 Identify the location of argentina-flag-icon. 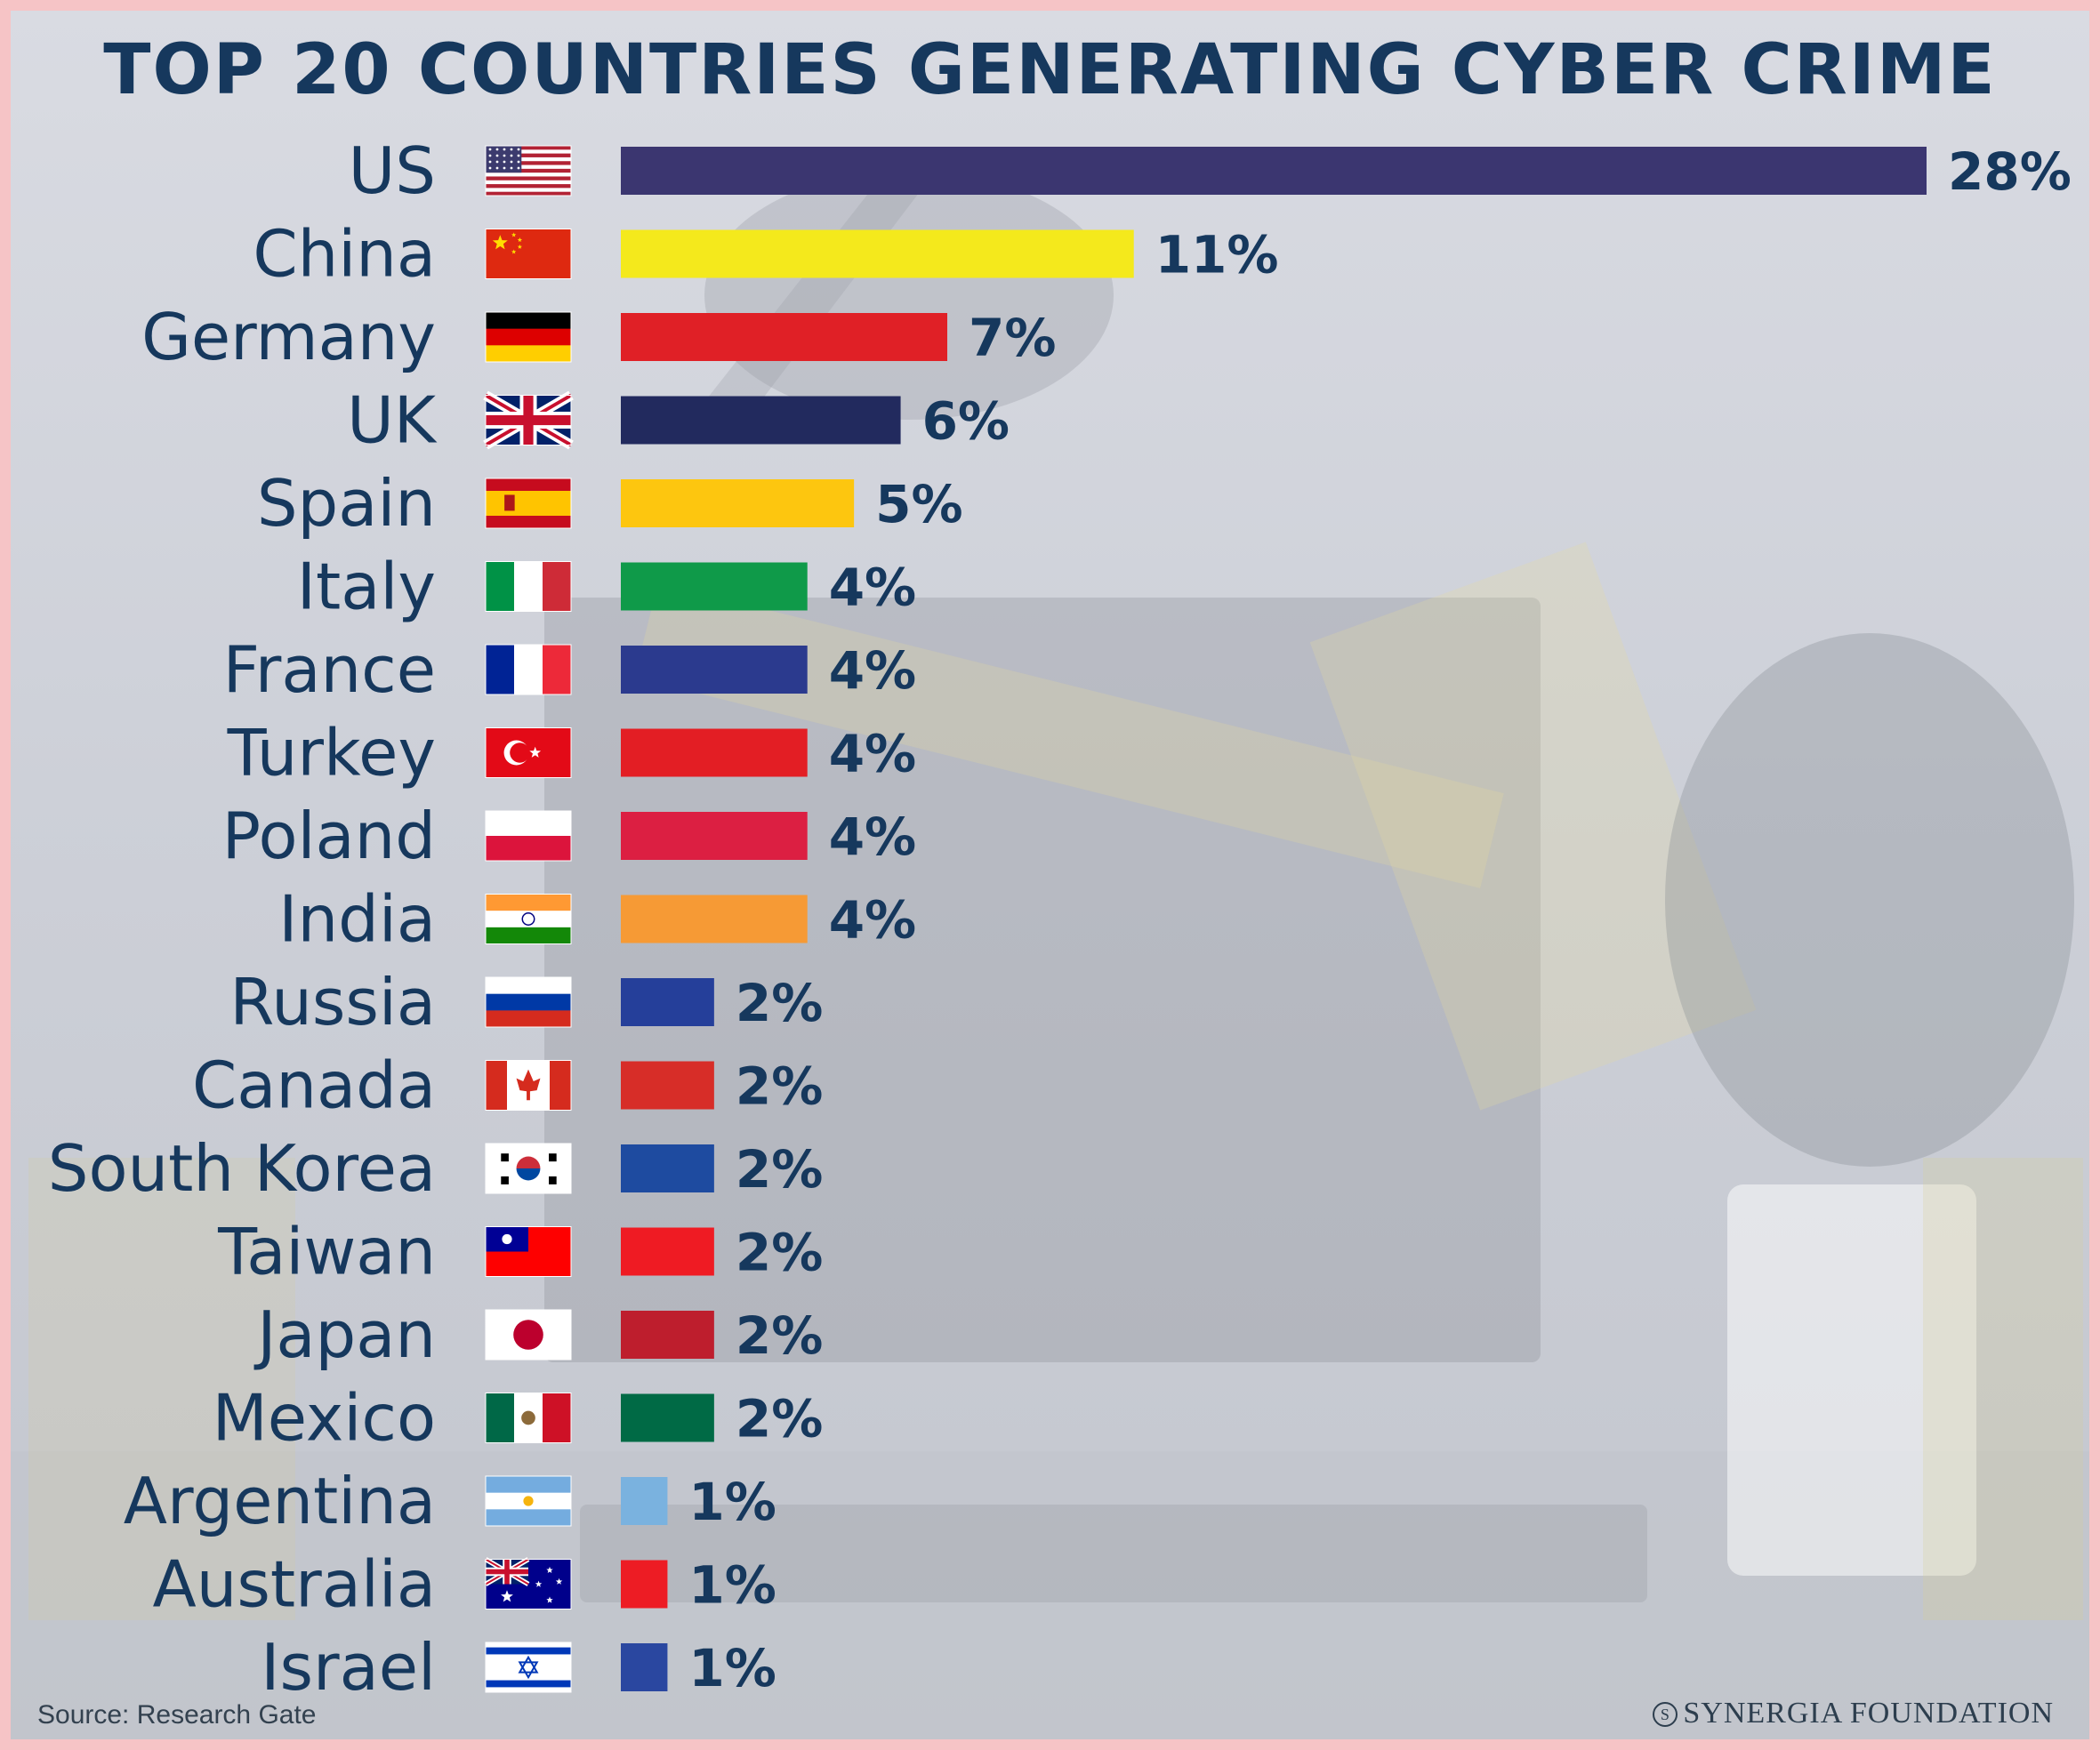
(528, 1501).